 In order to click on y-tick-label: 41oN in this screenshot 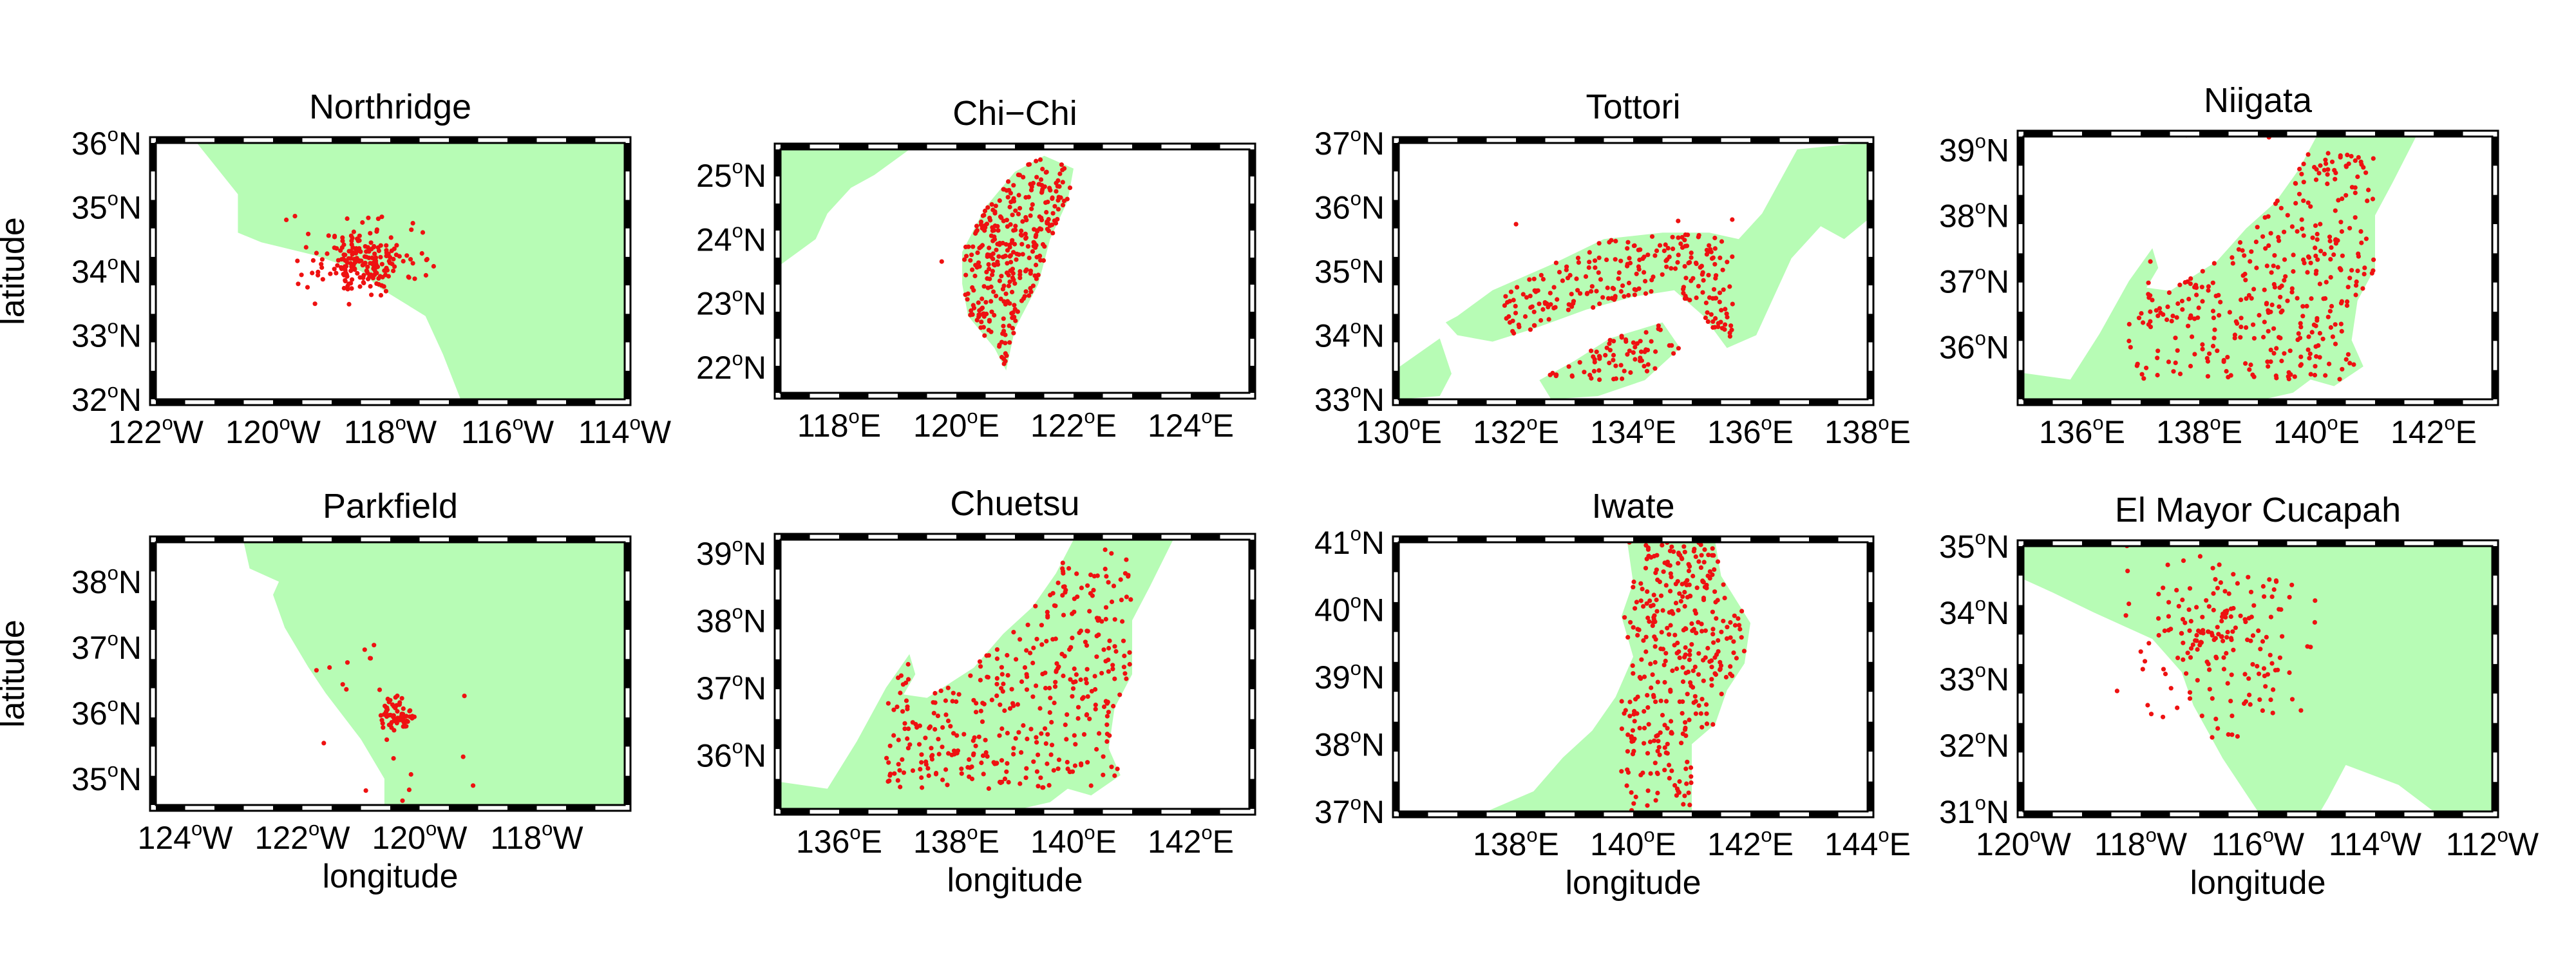, I will do `click(1349, 541)`.